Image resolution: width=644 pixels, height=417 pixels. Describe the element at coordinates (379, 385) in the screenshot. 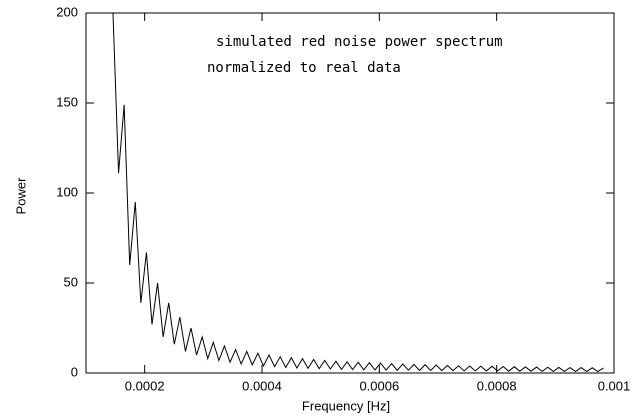

I see `x-tick-label: 0.0006` at that location.